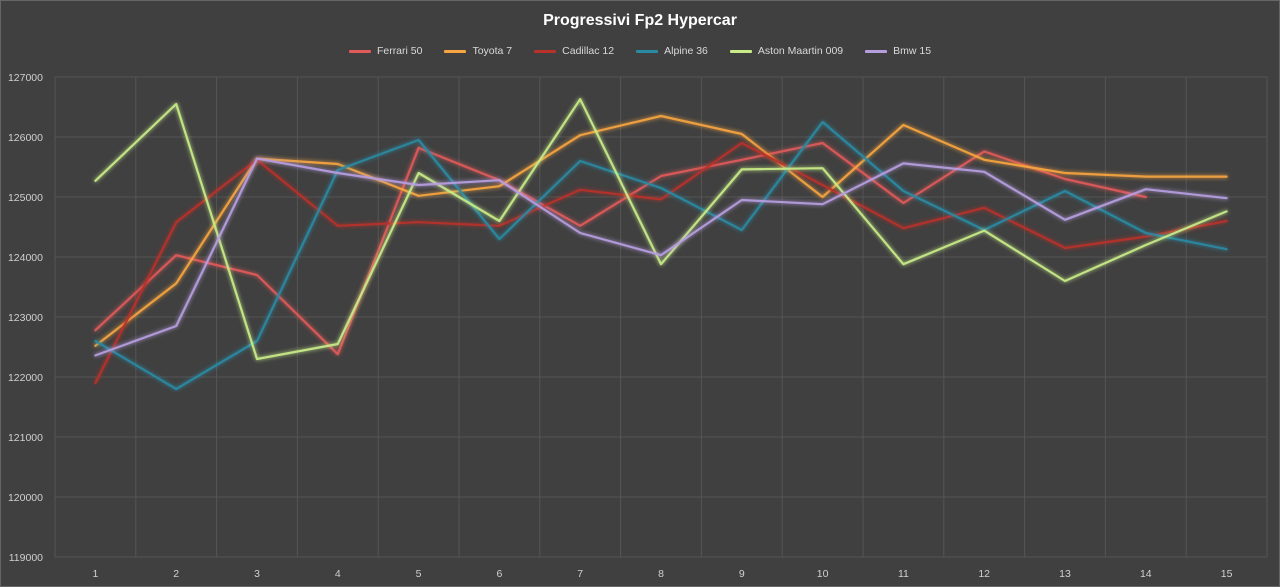 Image resolution: width=1280 pixels, height=587 pixels. I want to click on legend-item: Alpine 36, so click(672, 51).